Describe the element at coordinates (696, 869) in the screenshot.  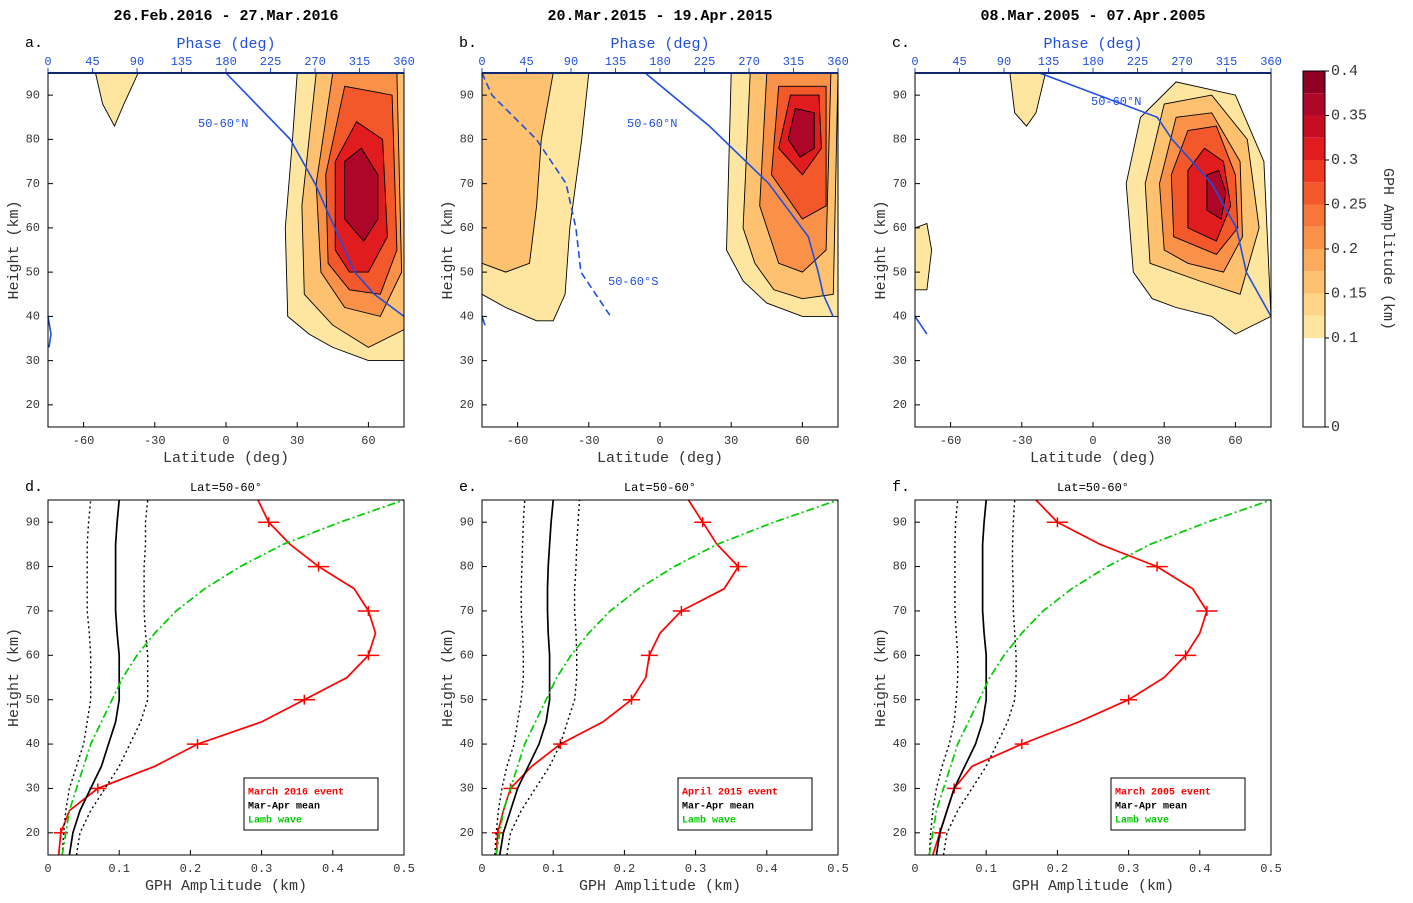
I see `x-tick-label: 0.3` at that location.